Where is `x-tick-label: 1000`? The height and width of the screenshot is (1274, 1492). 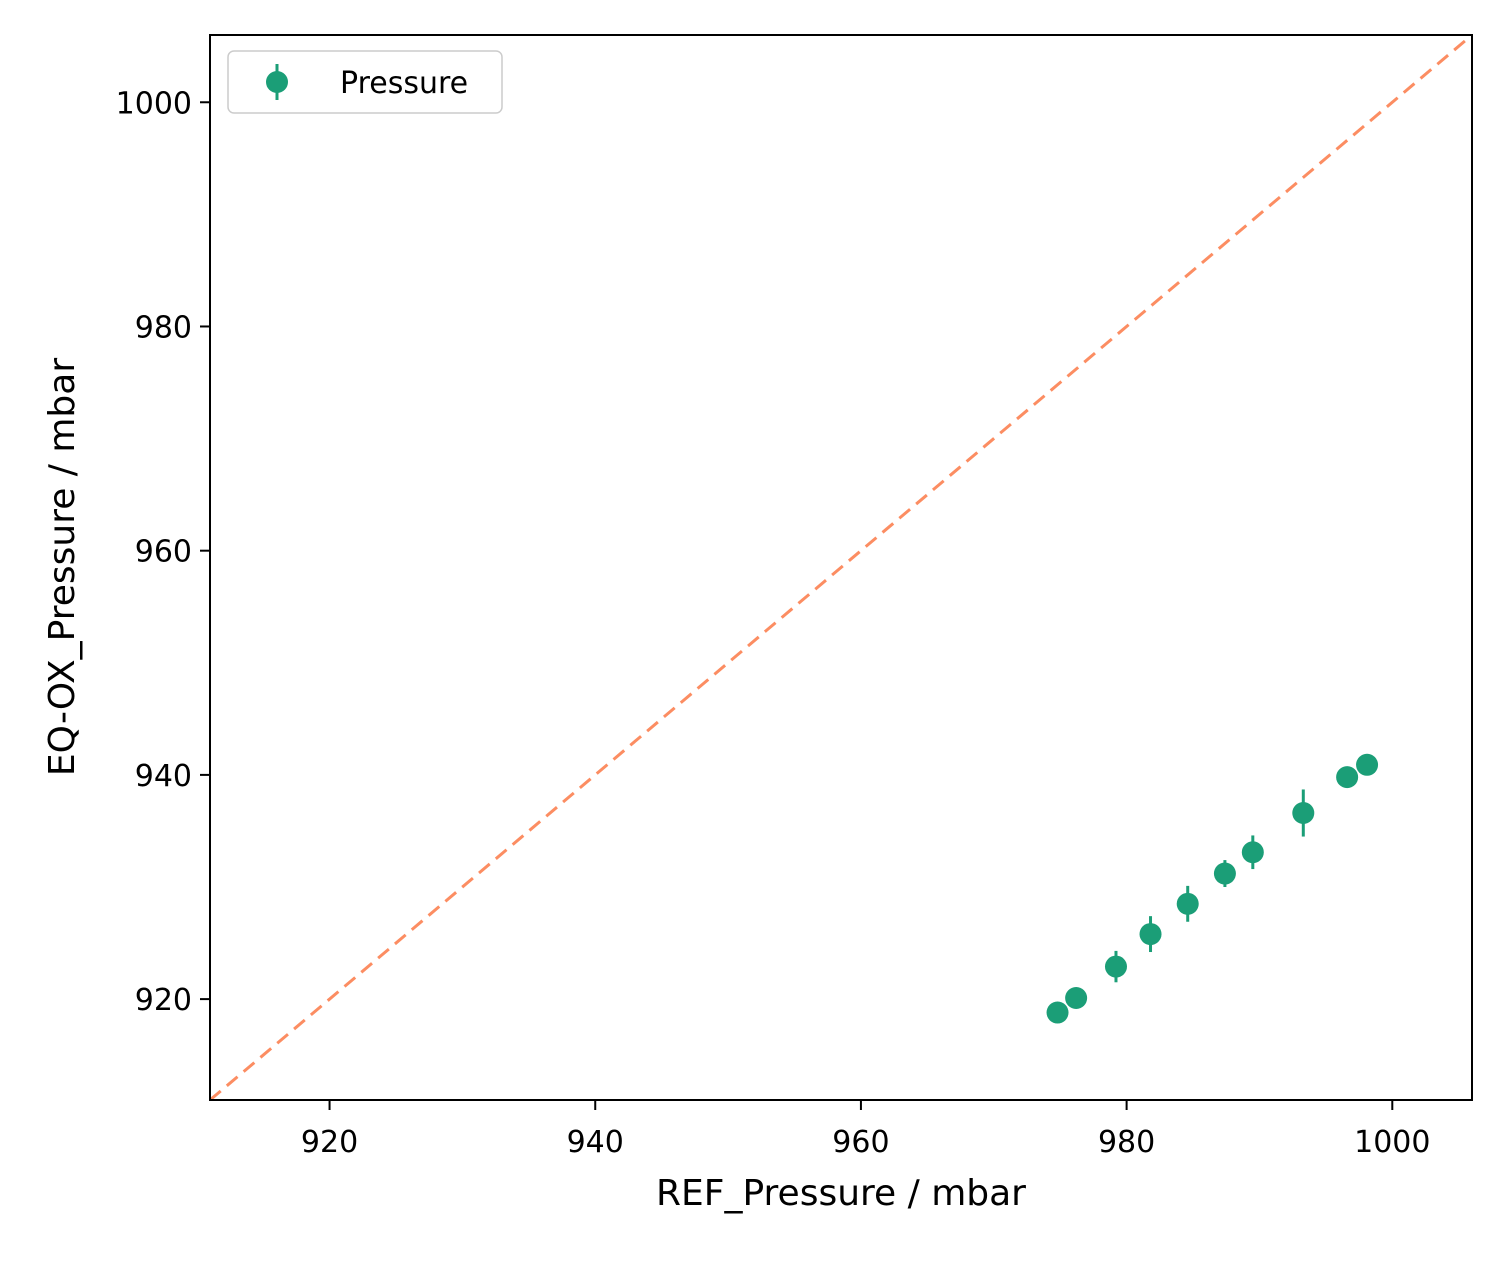
x-tick-label: 1000 is located at coordinates (1392, 1142).